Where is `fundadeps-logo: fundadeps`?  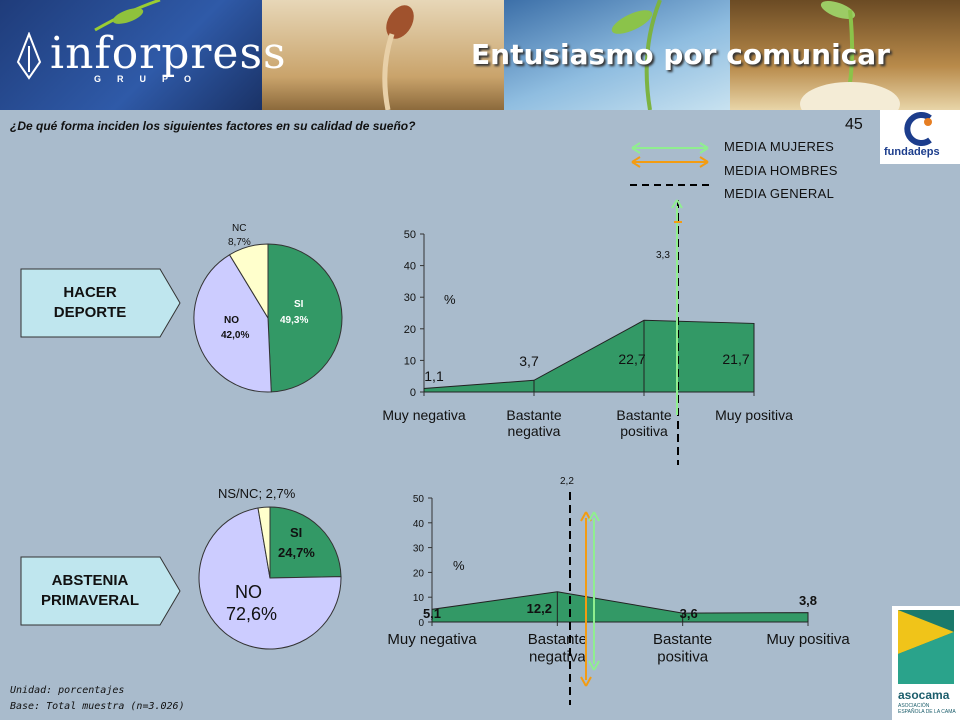
fundadeps-logo: fundadeps is located at coordinates (920, 137).